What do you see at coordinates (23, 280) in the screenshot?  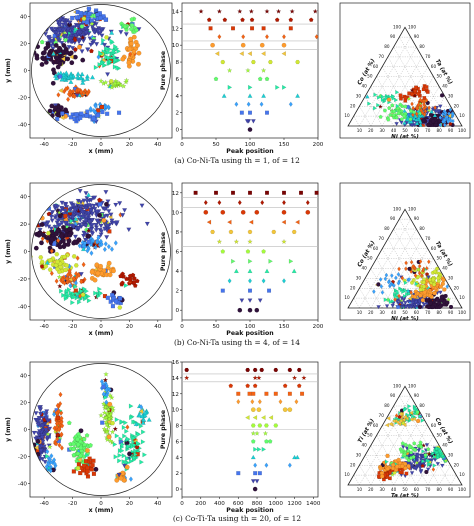 I see `y-tick-label: -20` at bounding box center [23, 280].